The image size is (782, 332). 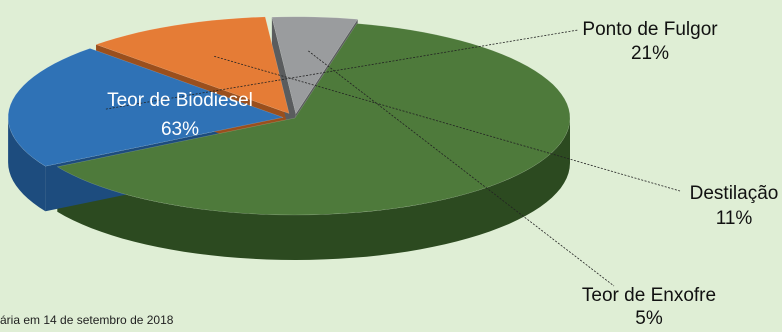 I want to click on slice-ponto-de-fulgor, so click(x=146, y=107).